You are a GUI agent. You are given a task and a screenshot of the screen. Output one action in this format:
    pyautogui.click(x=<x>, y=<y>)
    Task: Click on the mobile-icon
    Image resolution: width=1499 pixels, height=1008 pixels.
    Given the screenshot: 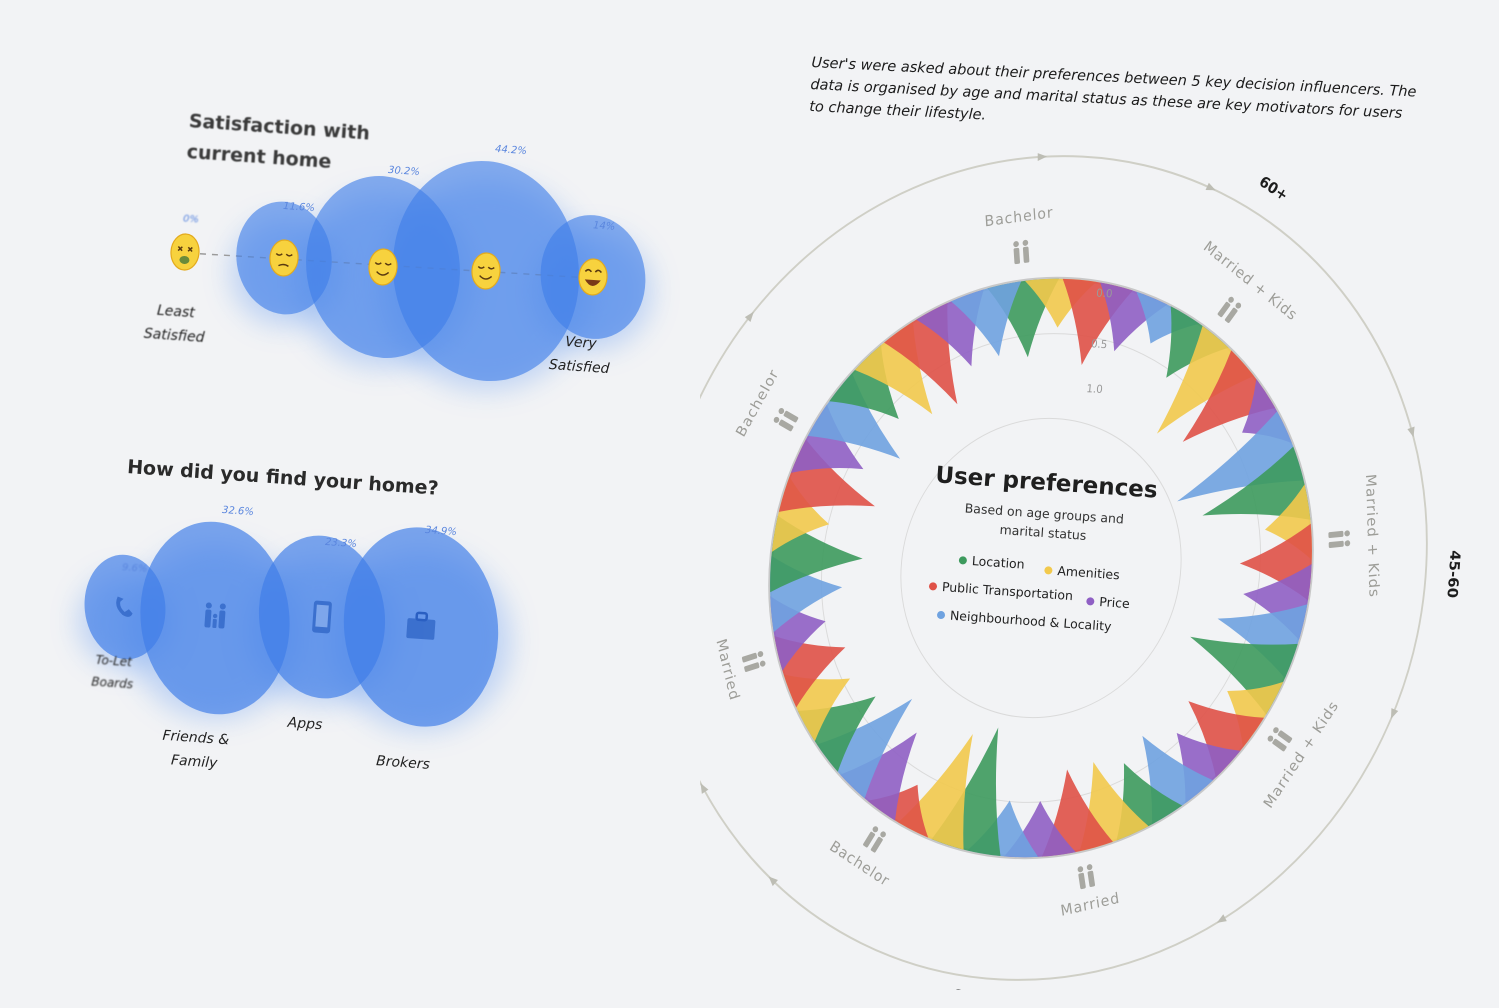 What is the action you would take?
    pyautogui.click(x=322, y=617)
    